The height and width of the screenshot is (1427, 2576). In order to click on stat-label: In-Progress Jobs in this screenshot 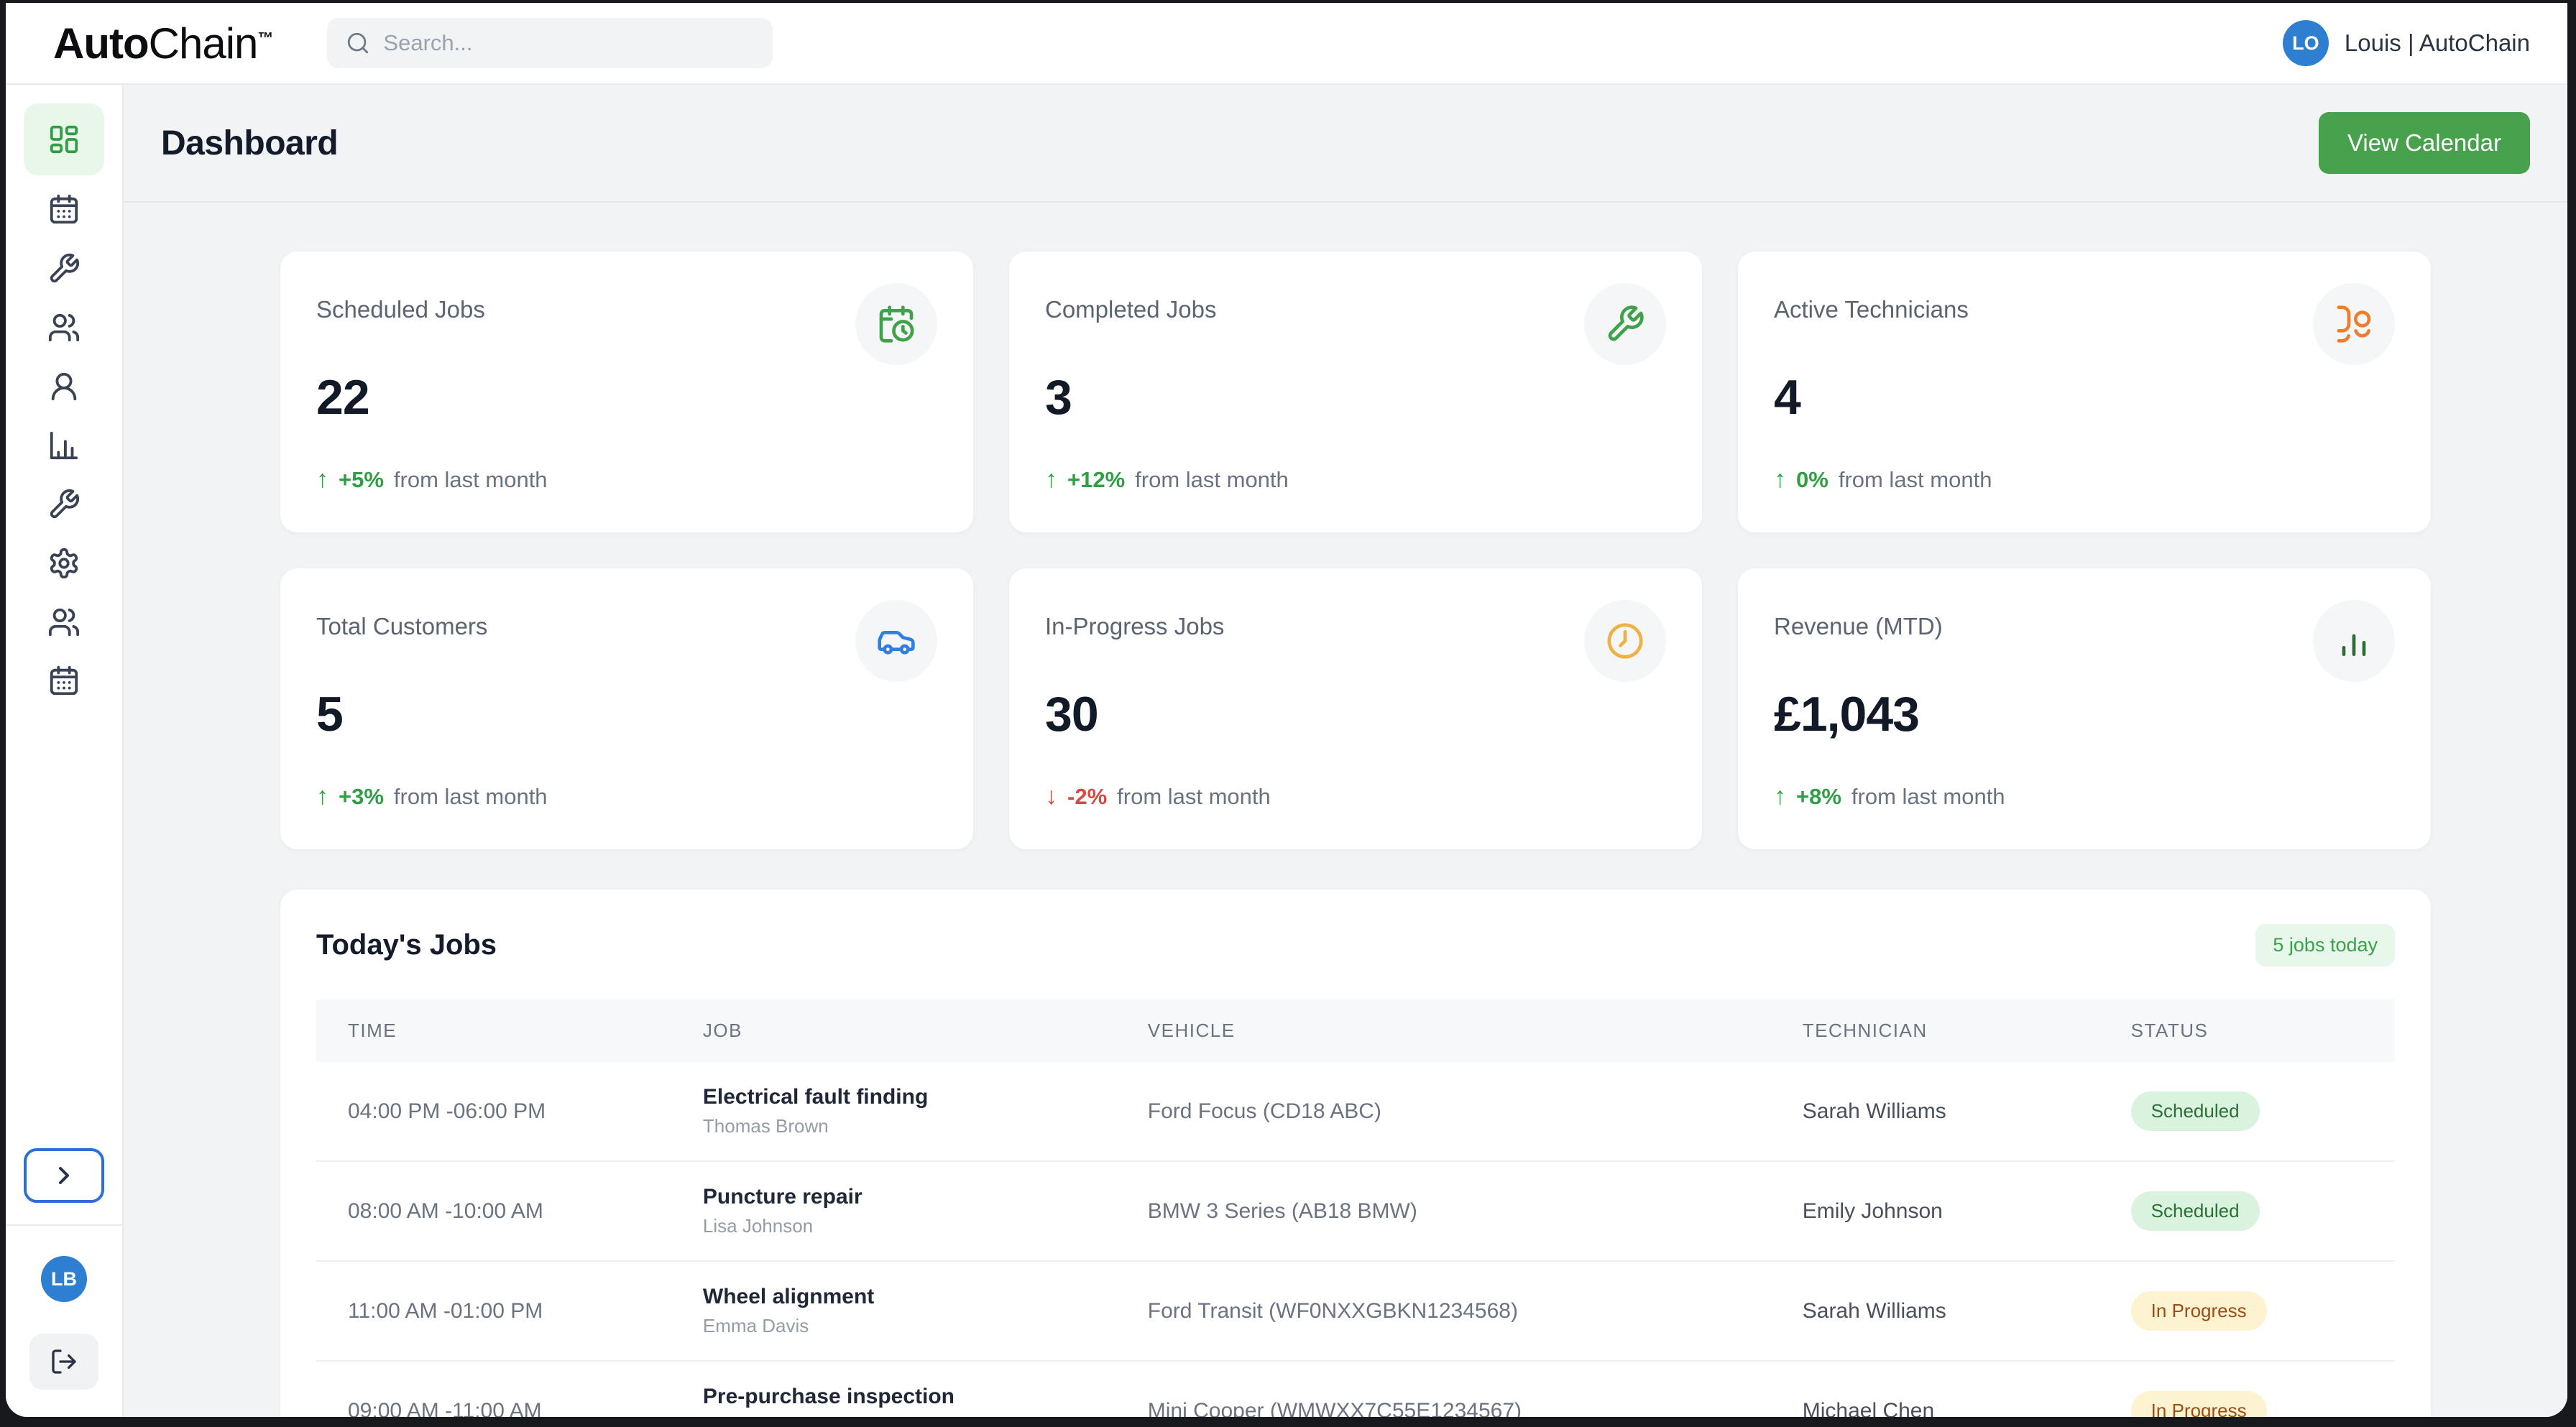, I will do `click(1135, 626)`.